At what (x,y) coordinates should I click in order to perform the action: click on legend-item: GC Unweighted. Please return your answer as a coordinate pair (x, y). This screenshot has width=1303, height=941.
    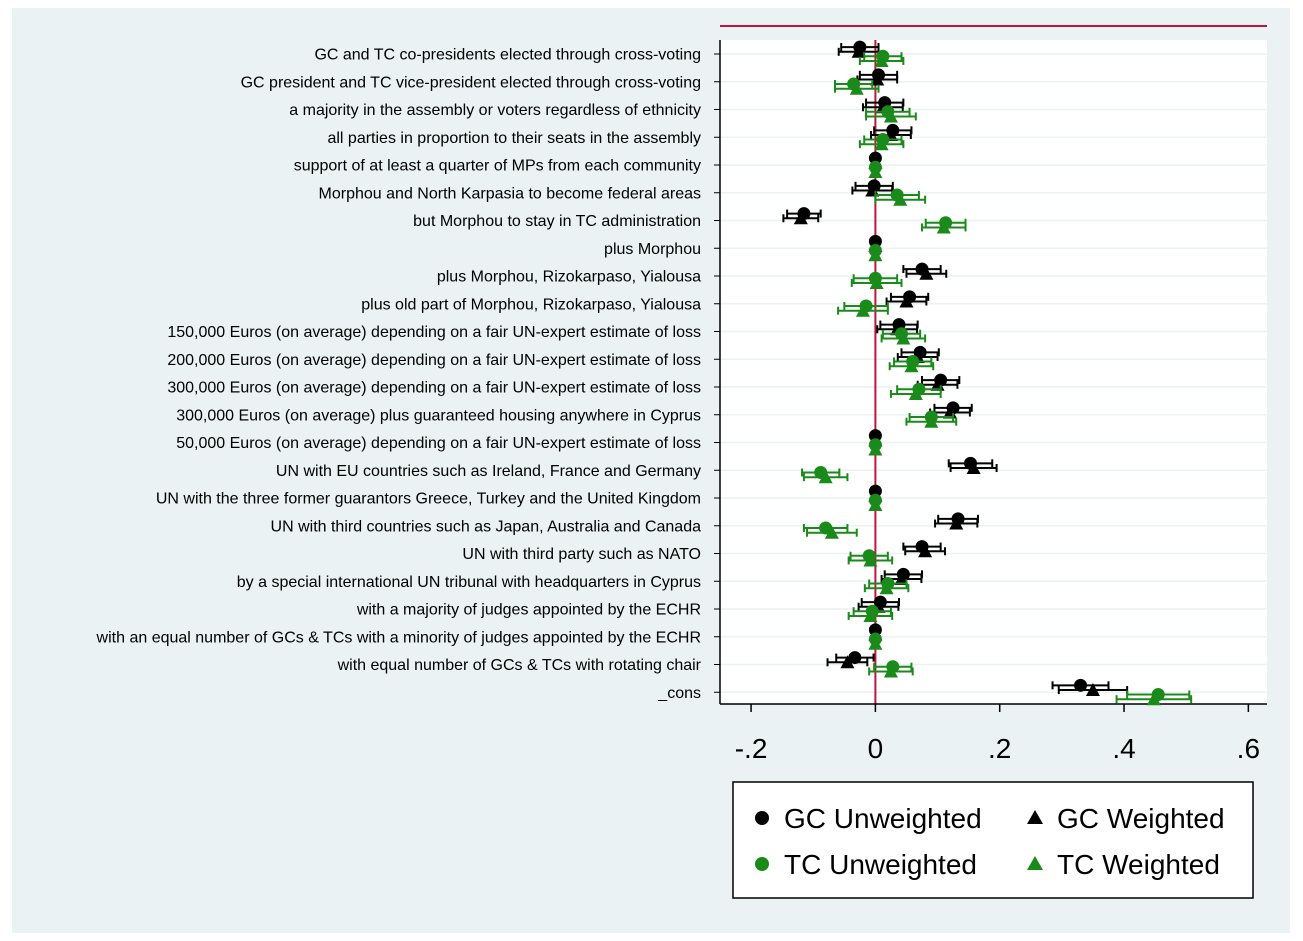
    Looking at the image, I should click on (868, 818).